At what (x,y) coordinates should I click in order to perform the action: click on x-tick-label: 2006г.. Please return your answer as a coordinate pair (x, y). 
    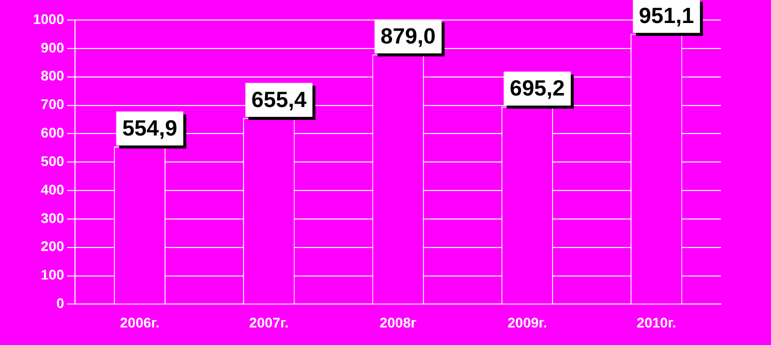
    Looking at the image, I should click on (140, 322).